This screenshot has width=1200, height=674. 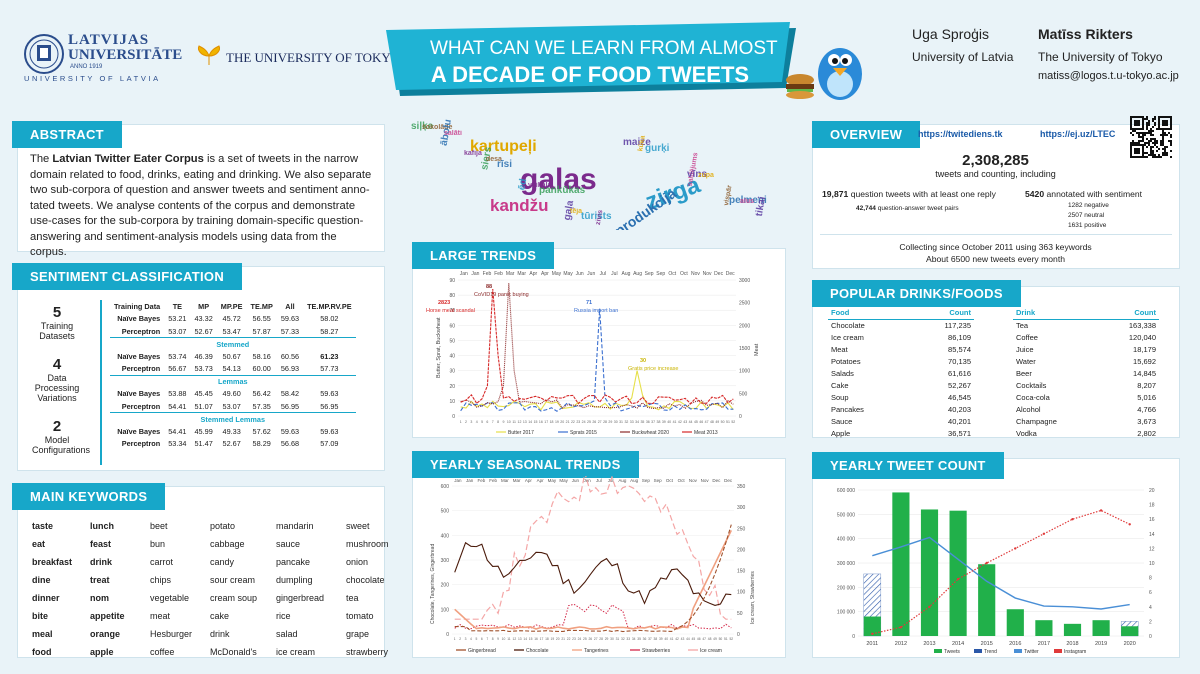 What do you see at coordinates (628, 639) in the screenshot?
I see `x-tick-label: 33` at bounding box center [628, 639].